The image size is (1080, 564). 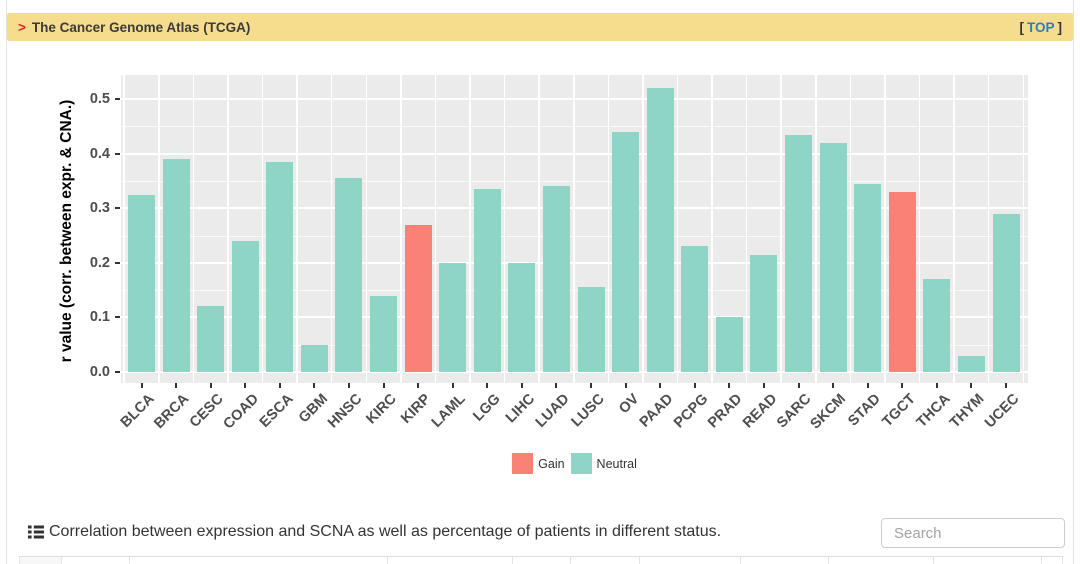 What do you see at coordinates (691, 411) in the screenshot?
I see `x-tick-label-pcpg: PCPG` at bounding box center [691, 411].